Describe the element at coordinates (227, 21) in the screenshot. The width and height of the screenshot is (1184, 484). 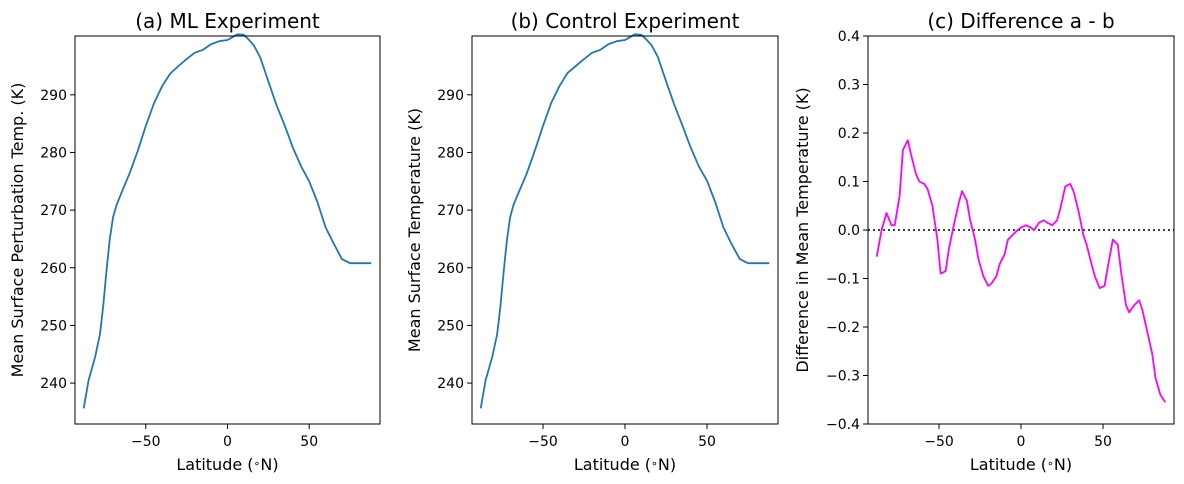
I see `chart-title: (a) ML Experiment` at that location.